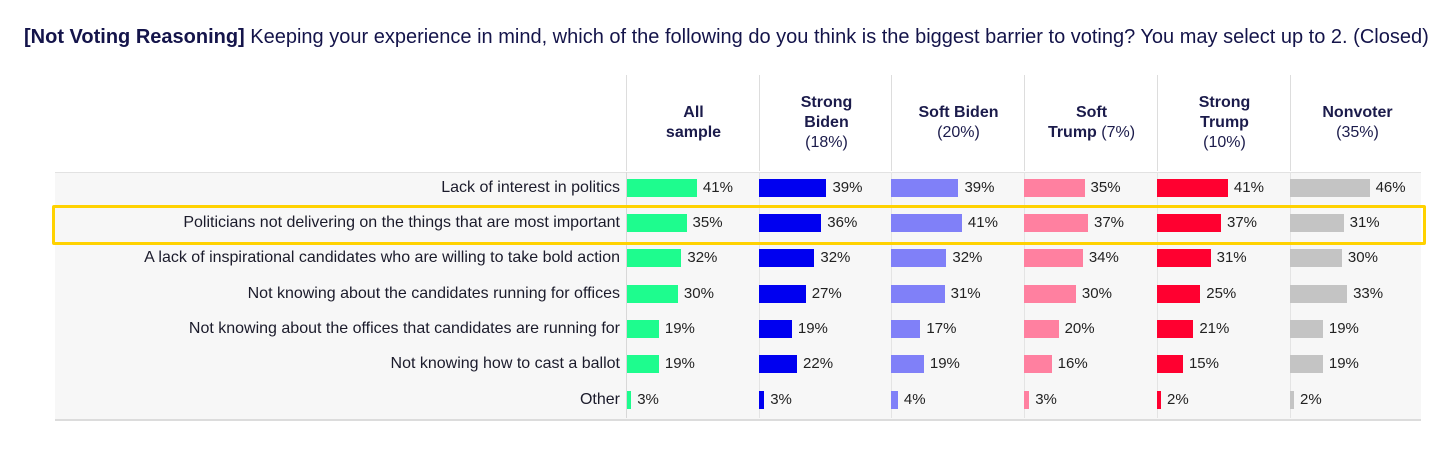 The height and width of the screenshot is (450, 1456). Describe the element at coordinates (599, 399) in the screenshot. I see `row-label: Other` at that location.